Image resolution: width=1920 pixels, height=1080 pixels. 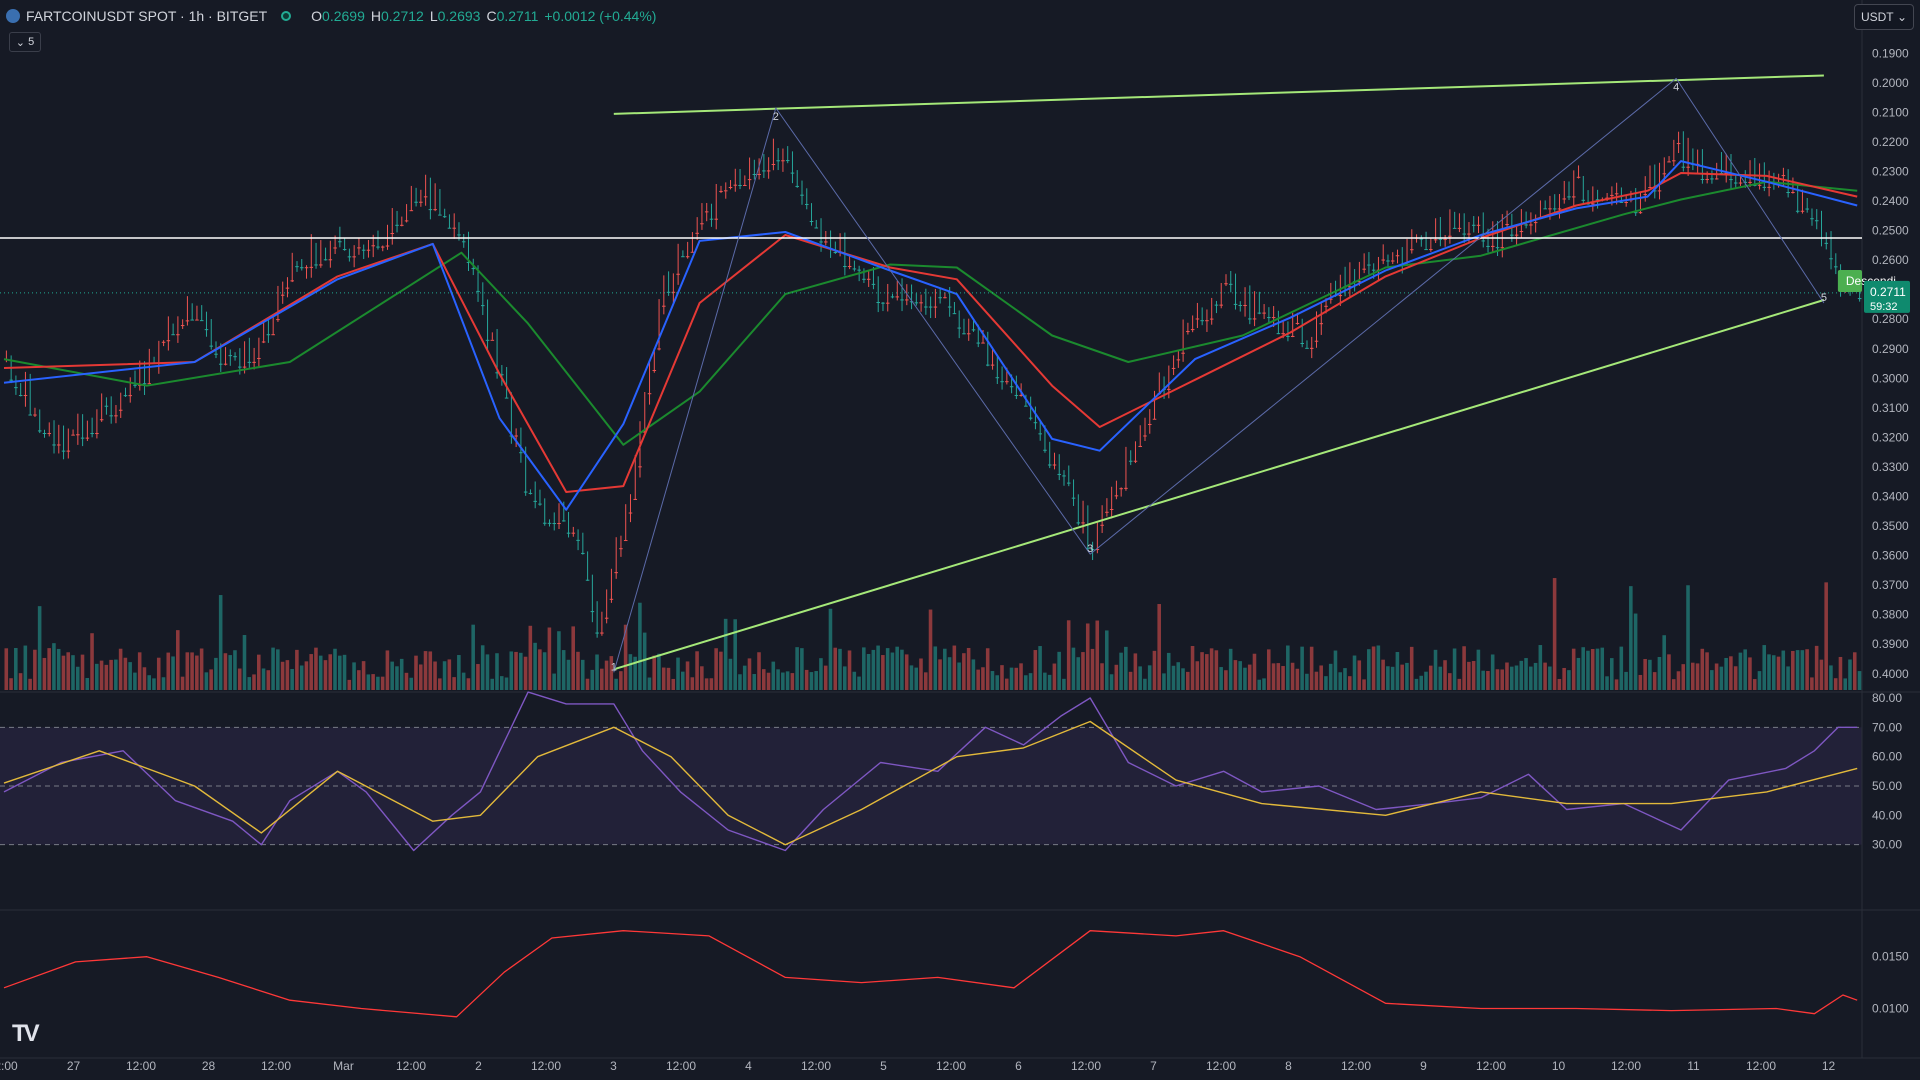 I want to click on tradingview-logo-icon: TV, so click(x=26, y=1033).